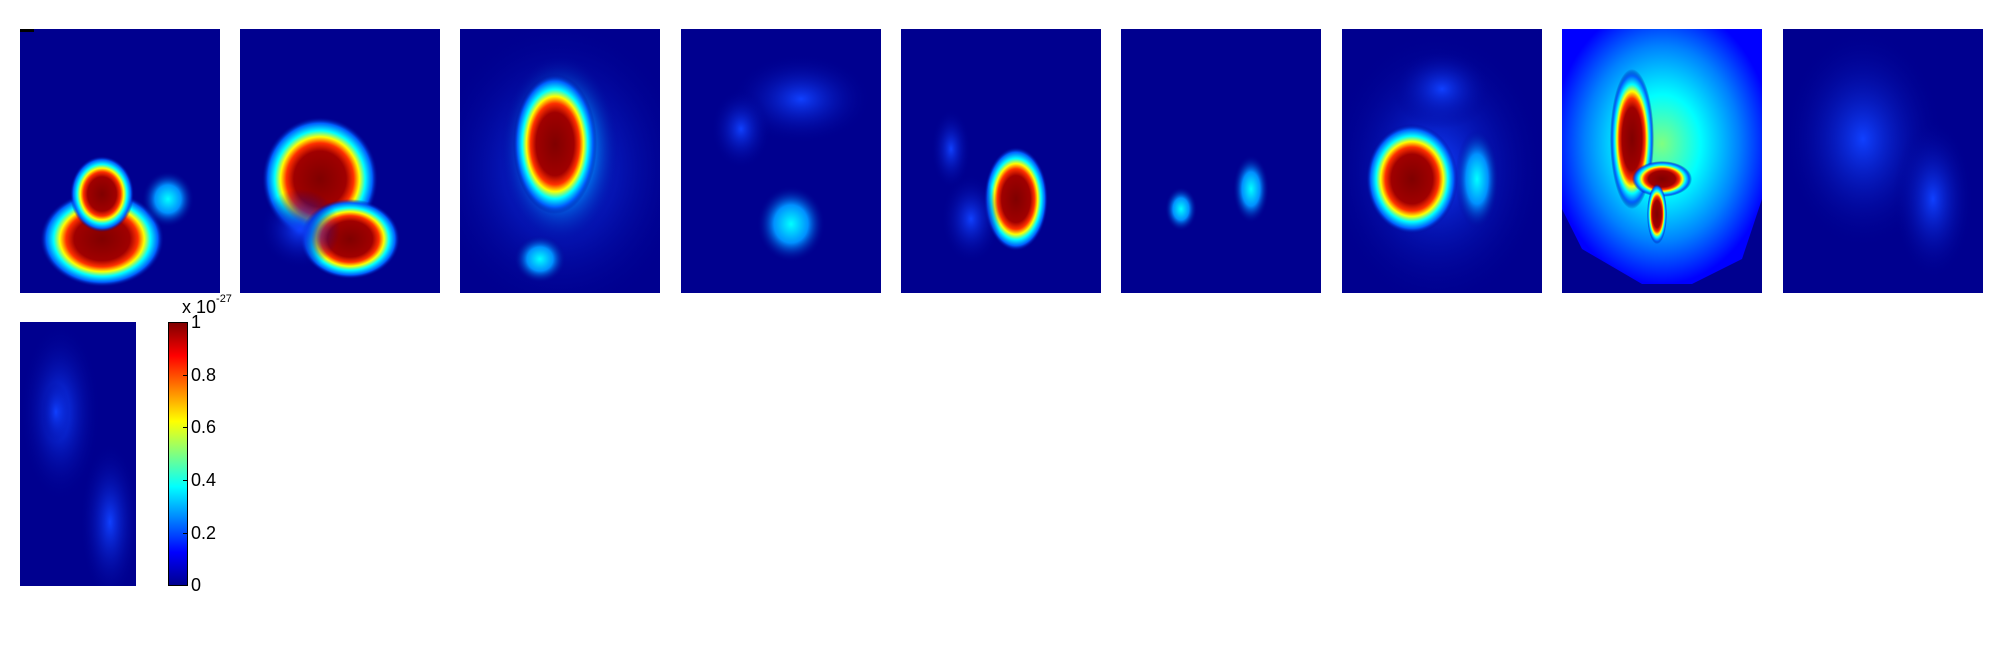  I want to click on colorbar-tick-label: 0.8, so click(204, 375).